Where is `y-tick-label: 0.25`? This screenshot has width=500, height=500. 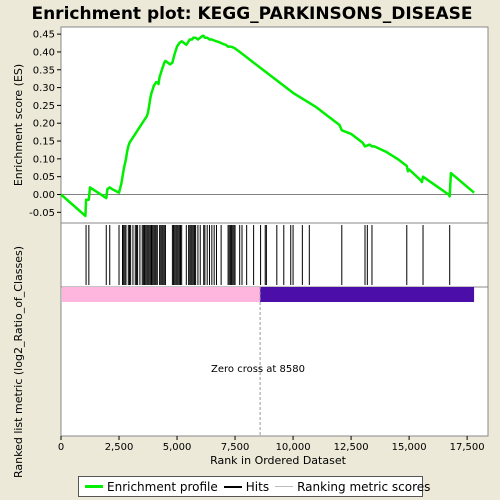
y-tick-label: 0.25 is located at coordinates (44, 106).